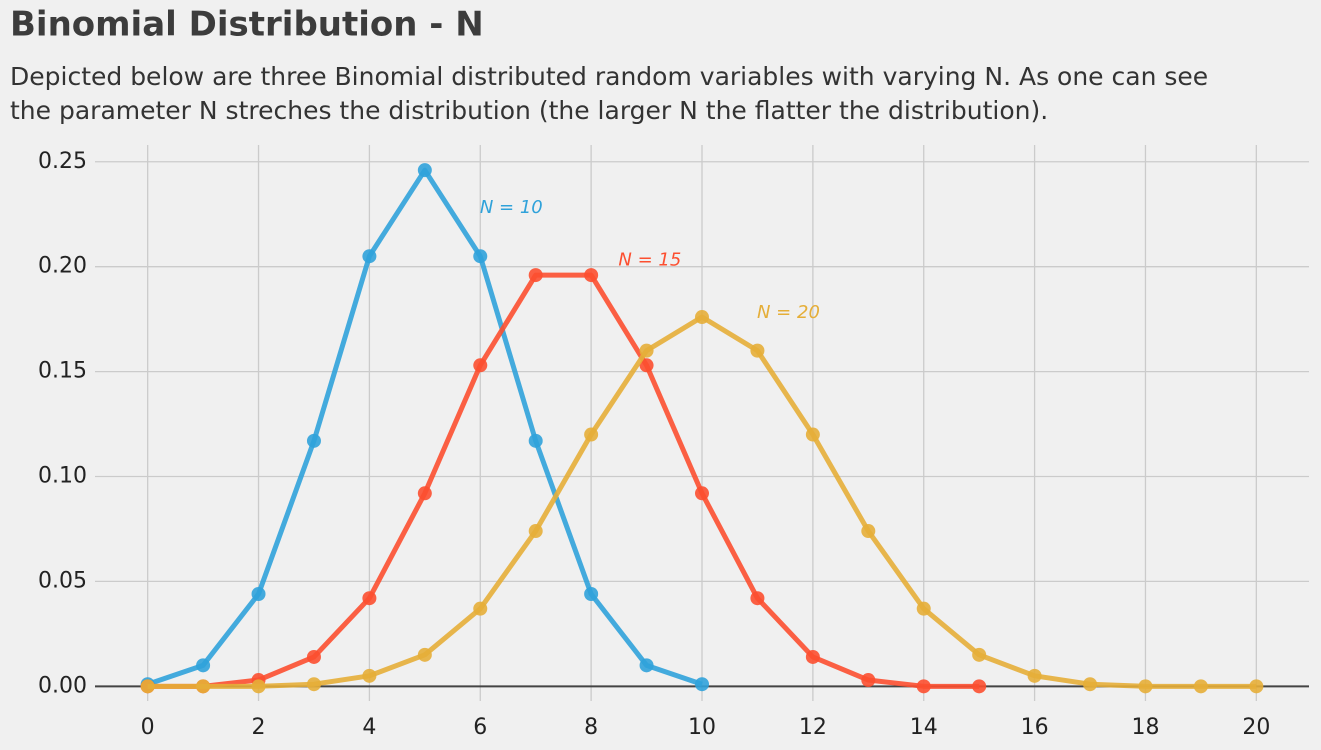  What do you see at coordinates (924, 727) in the screenshot?
I see `x-tick-label: 14` at bounding box center [924, 727].